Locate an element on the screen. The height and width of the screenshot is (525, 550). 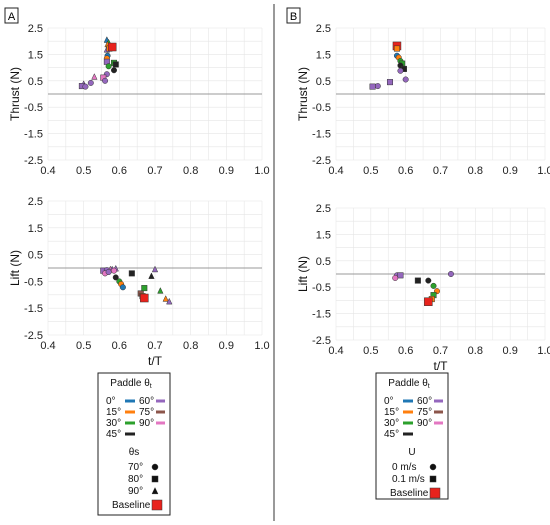
legend-paddle-label: 15° is located at coordinates (113, 412).